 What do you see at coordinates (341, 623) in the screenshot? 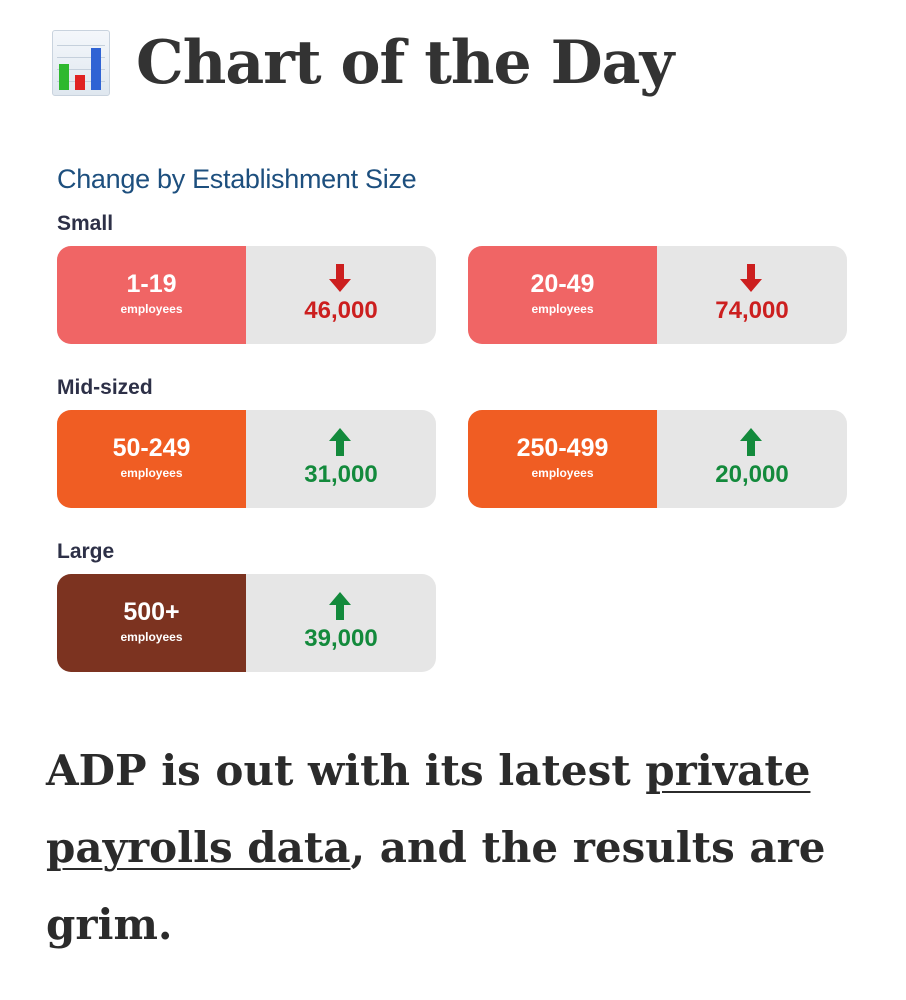
I see `change-box: 39,000` at bounding box center [341, 623].